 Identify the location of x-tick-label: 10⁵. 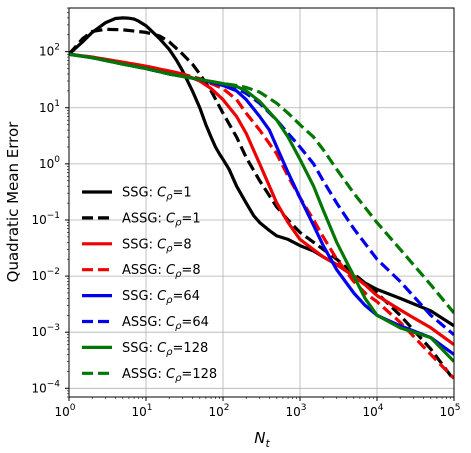
(449, 411).